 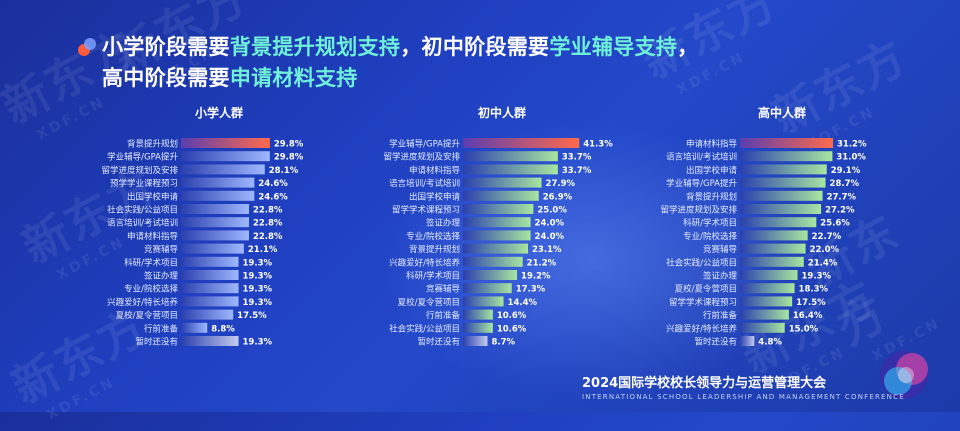 I want to click on category-label-middle-4: 出国学校申请, so click(x=435, y=196).